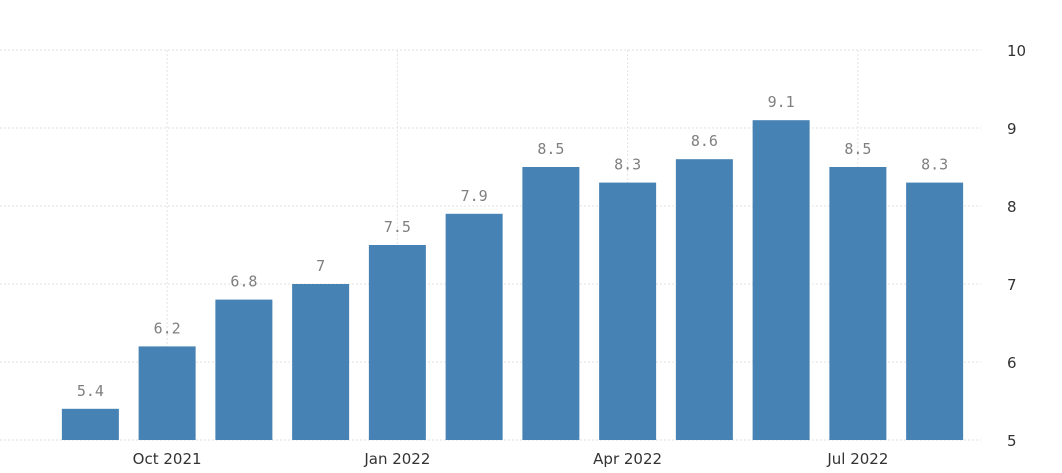 Image resolution: width=1062 pixels, height=473 pixels. I want to click on data-label: 7, so click(320, 266).